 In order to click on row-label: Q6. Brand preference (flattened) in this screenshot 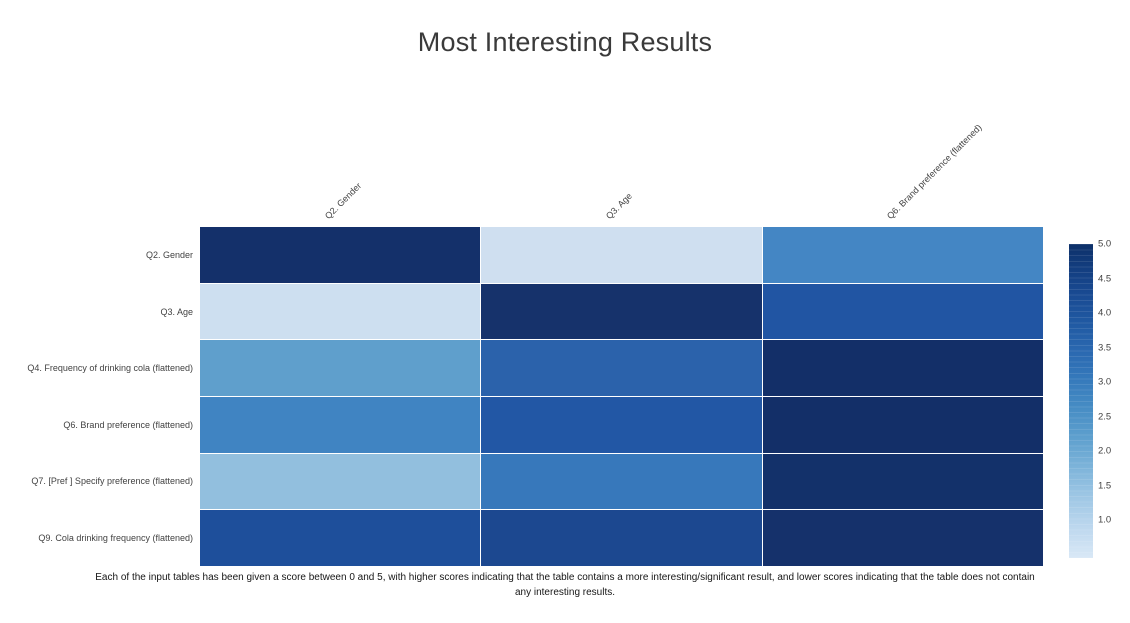, I will do `click(128, 424)`.